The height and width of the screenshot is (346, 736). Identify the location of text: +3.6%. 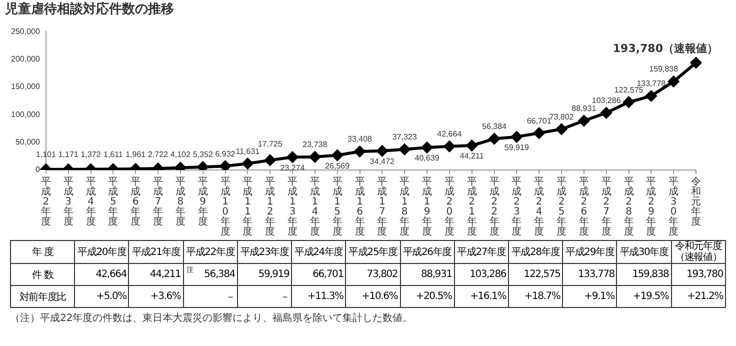
(156, 297).